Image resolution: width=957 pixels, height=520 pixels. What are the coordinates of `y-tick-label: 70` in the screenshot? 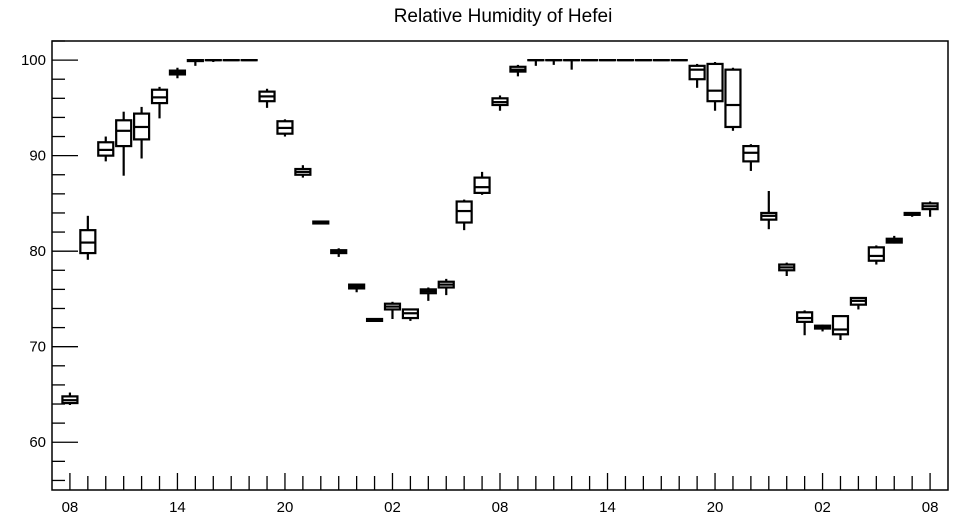 It's located at (37, 347).